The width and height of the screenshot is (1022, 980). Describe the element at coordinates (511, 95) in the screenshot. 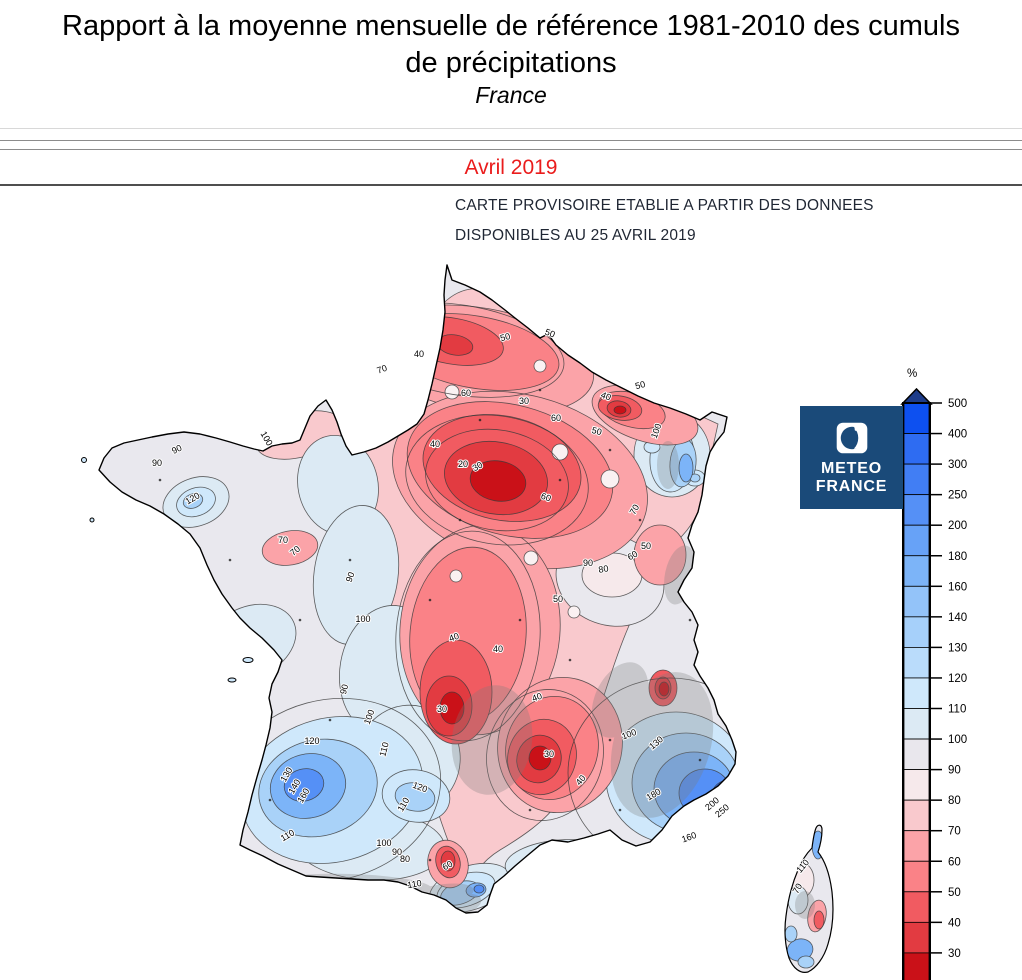

I see `page-subtitle: France` at that location.